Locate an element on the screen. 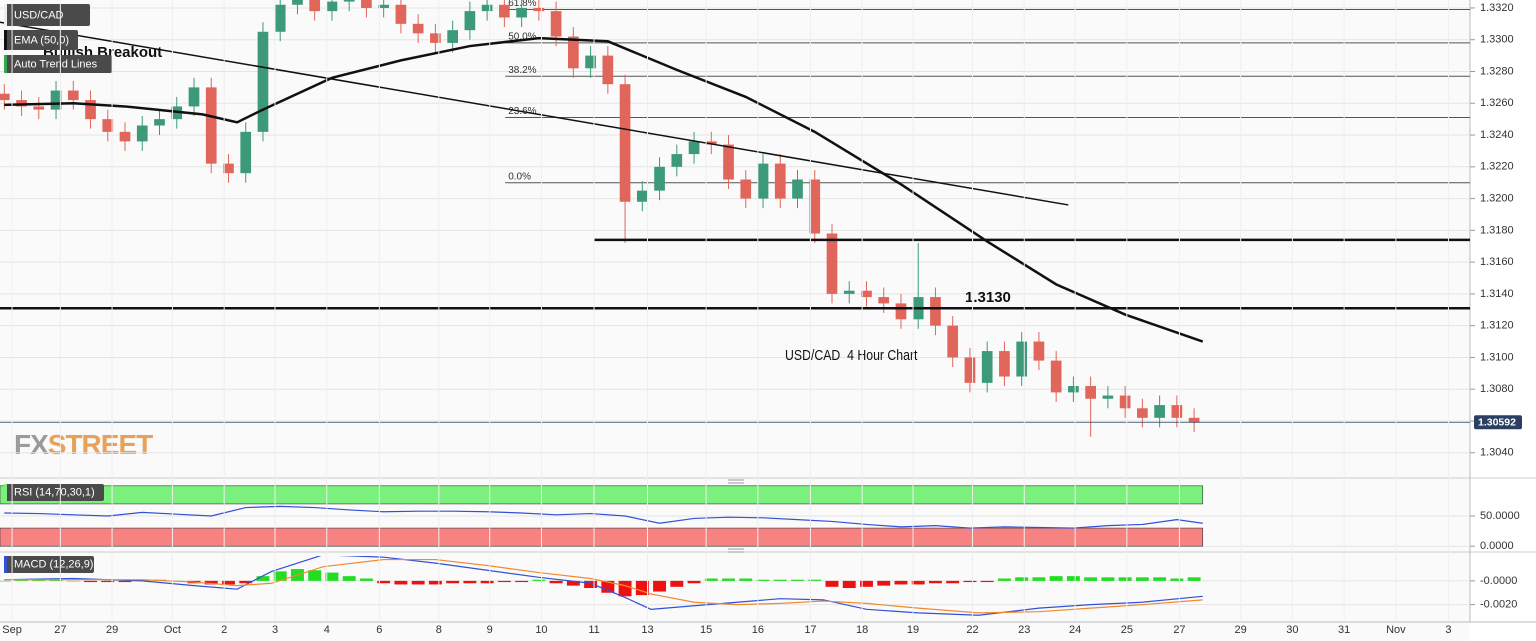 The width and height of the screenshot is (1536, 641). x-tick-label: 31 is located at coordinates (1344, 630).